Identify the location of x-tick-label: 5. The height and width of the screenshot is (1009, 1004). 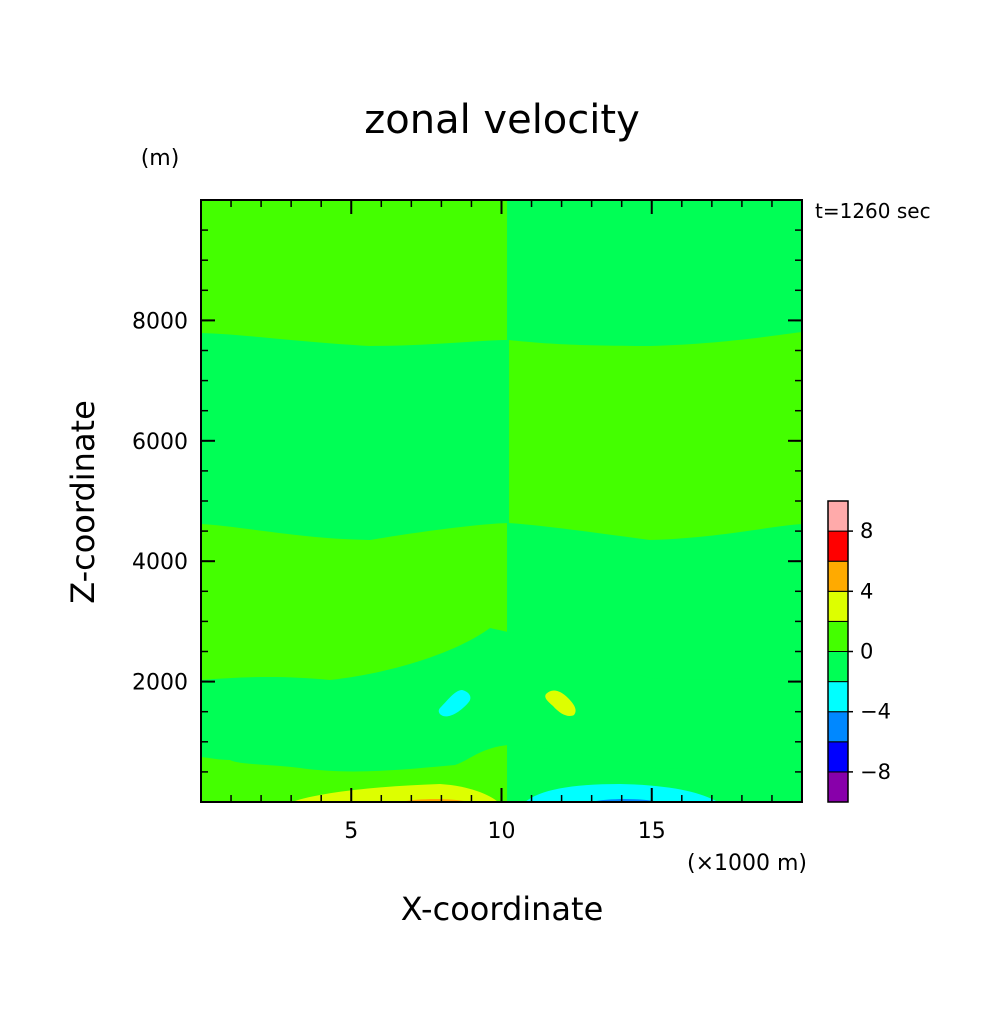
(351, 831).